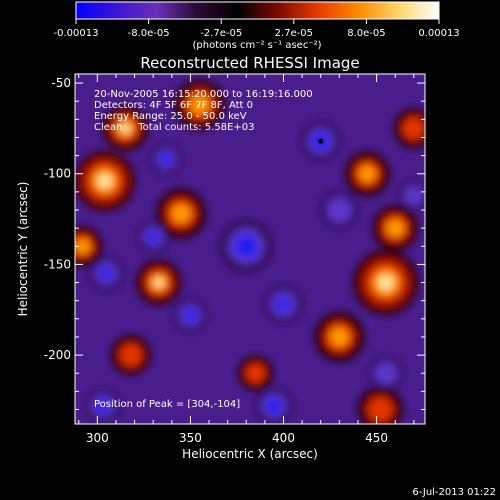  What do you see at coordinates (366, 33) in the screenshot?
I see `colorbar-tick-label: 8.0e-05` at bounding box center [366, 33].